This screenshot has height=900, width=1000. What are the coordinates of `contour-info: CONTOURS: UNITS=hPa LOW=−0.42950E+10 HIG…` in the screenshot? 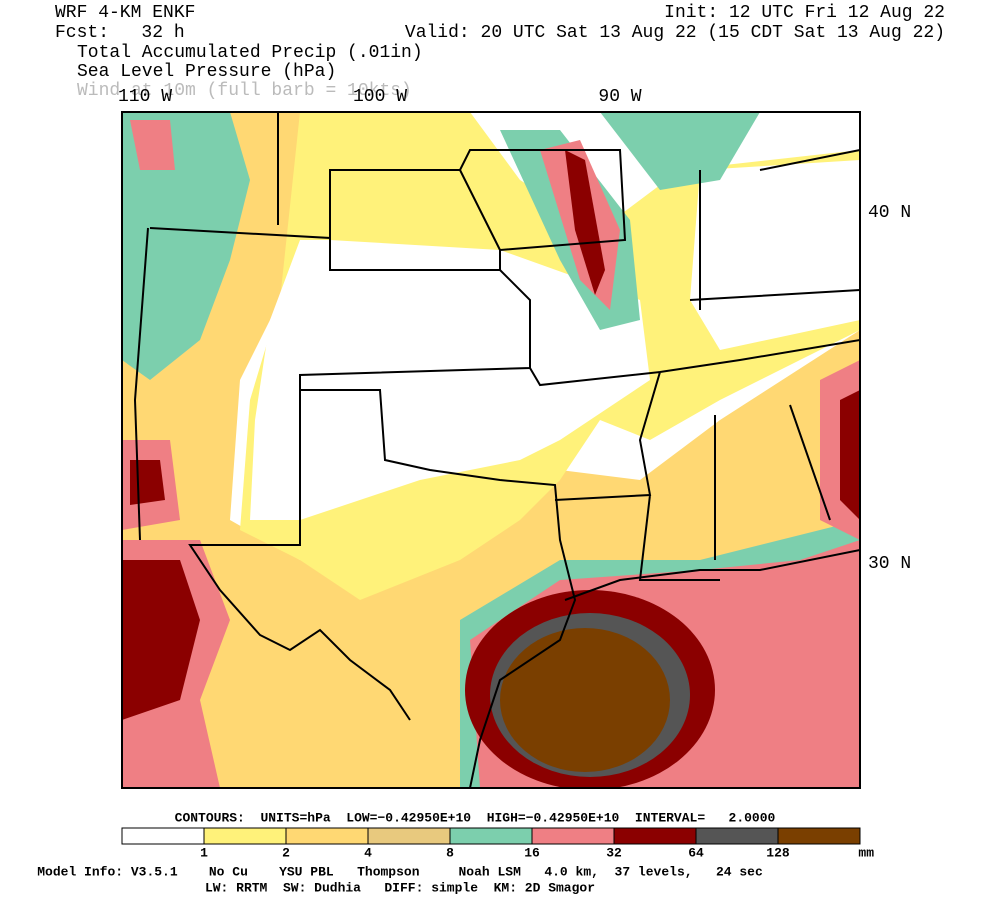 It's located at (475, 817).